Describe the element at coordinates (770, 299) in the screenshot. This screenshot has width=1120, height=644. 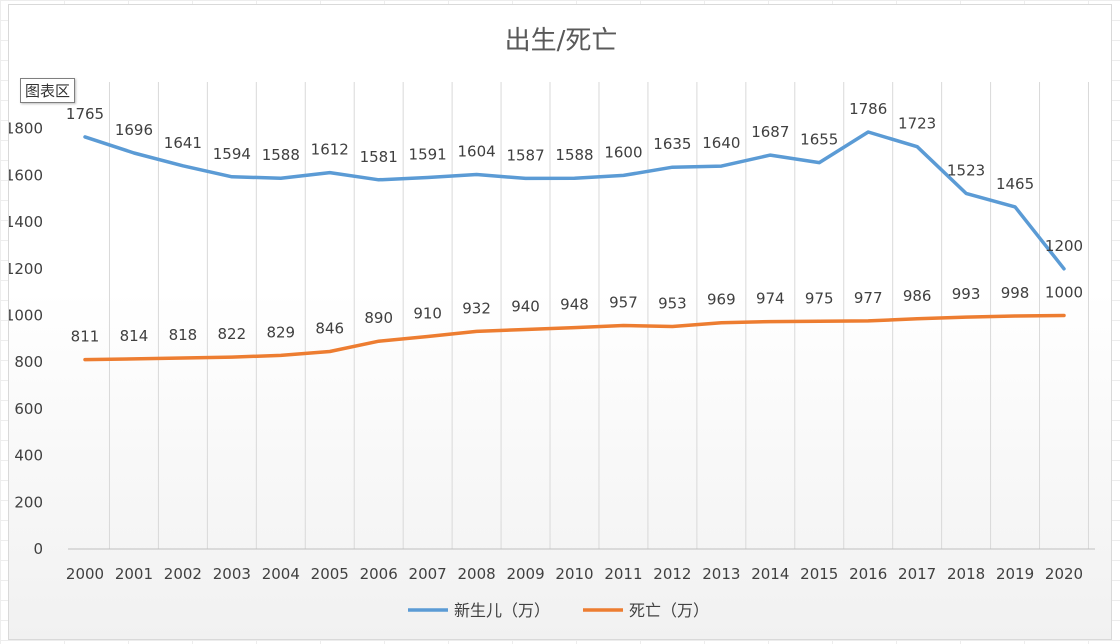
I see `data-label: 974` at that location.